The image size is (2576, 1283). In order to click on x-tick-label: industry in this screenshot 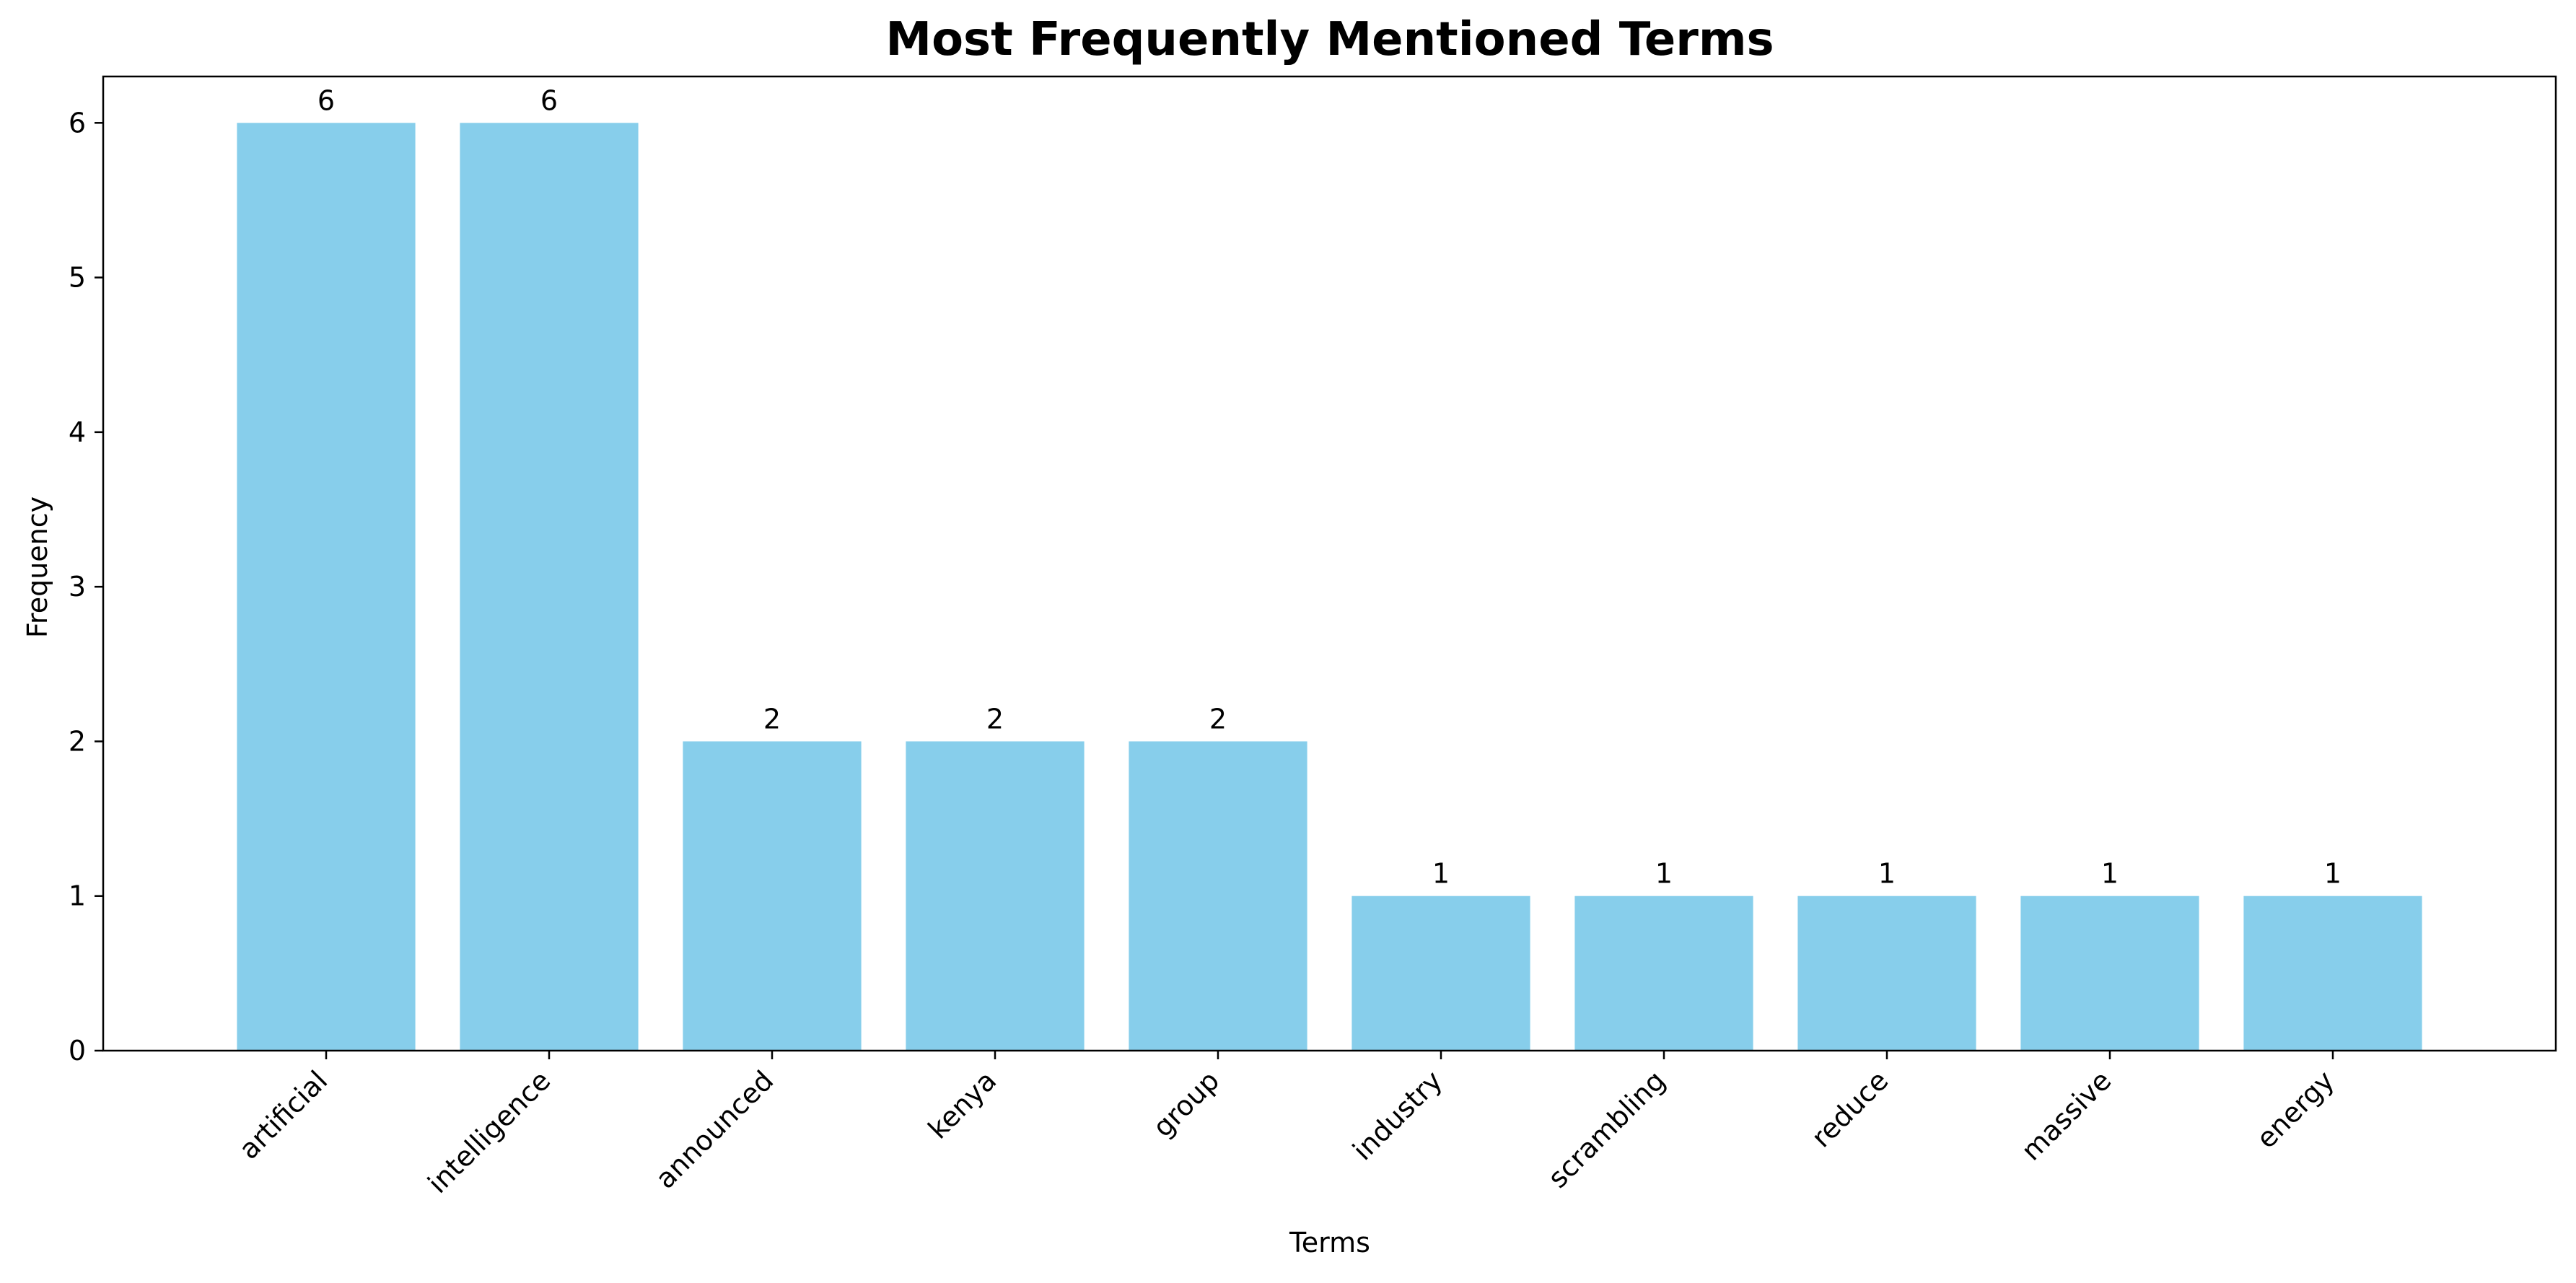, I will do `click(1397, 1115)`.